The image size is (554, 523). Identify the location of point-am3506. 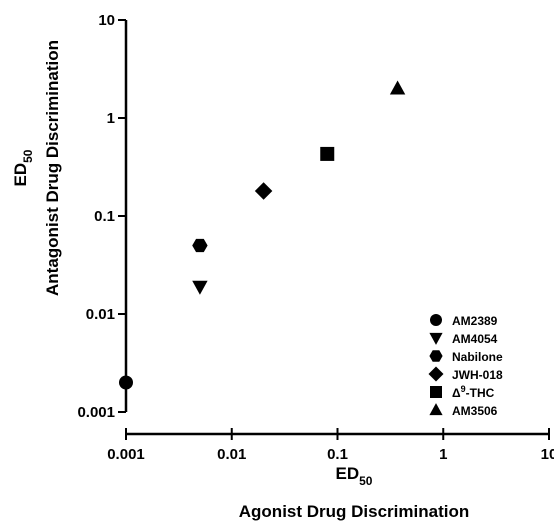
(397, 87).